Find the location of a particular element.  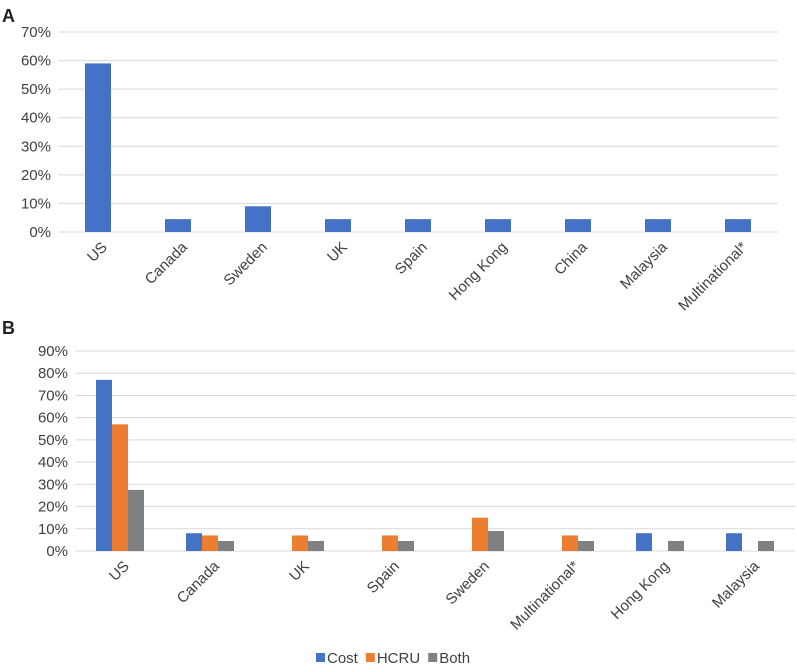

panel-label-b: B is located at coordinates (8, 328).